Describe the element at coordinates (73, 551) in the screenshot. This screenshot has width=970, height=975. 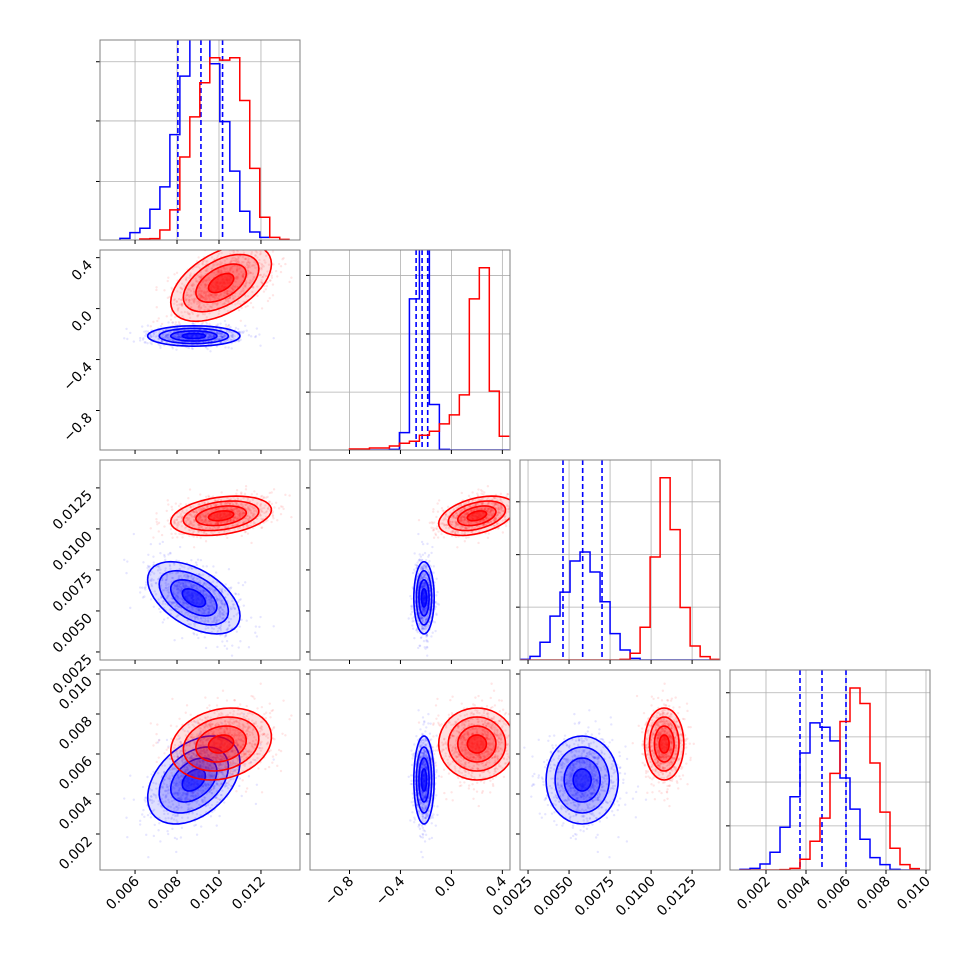
I see `y-tick-label: 0.0100` at that location.